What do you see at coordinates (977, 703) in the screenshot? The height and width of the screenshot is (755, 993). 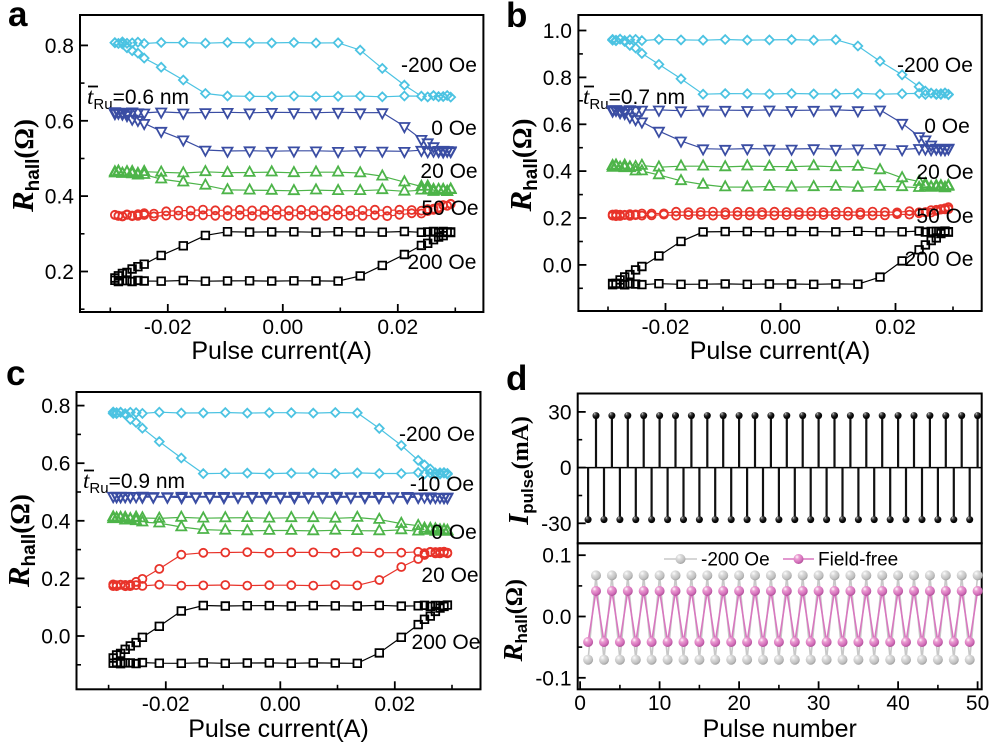 I see `svg-text: 50` at bounding box center [977, 703].